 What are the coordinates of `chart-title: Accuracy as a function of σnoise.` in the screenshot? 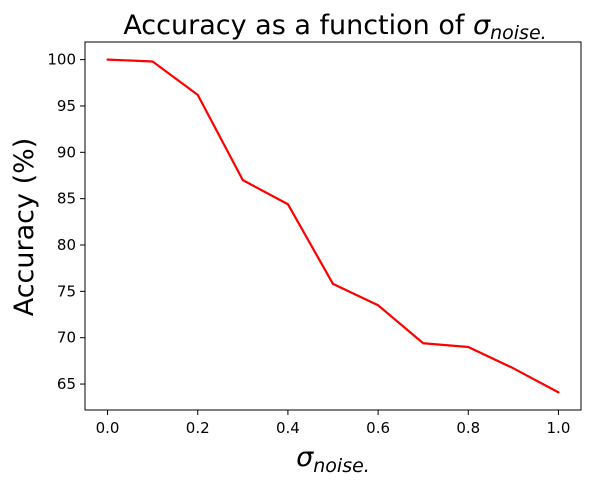 It's located at (334, 27).